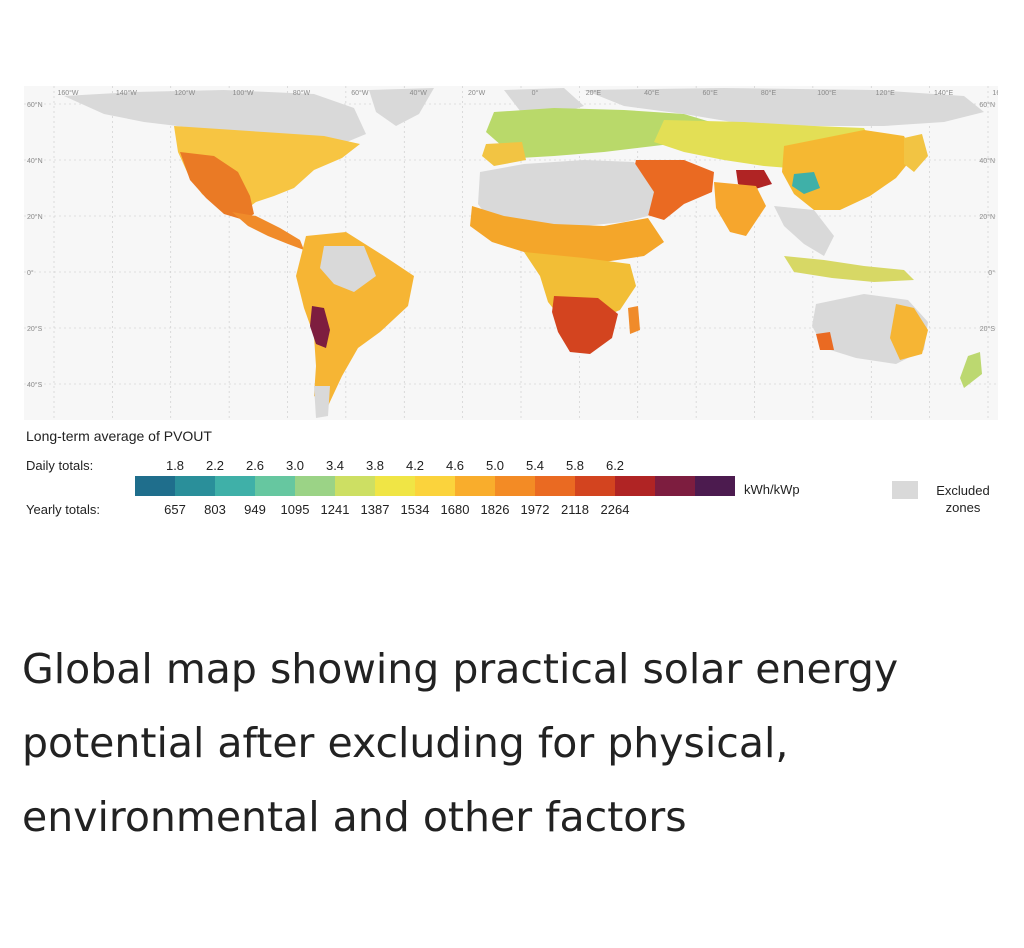 Image resolution: width=1024 pixels, height=948 pixels. Describe the element at coordinates (615, 509) in the screenshot. I see `yearly-tick-label: 2264` at that location.